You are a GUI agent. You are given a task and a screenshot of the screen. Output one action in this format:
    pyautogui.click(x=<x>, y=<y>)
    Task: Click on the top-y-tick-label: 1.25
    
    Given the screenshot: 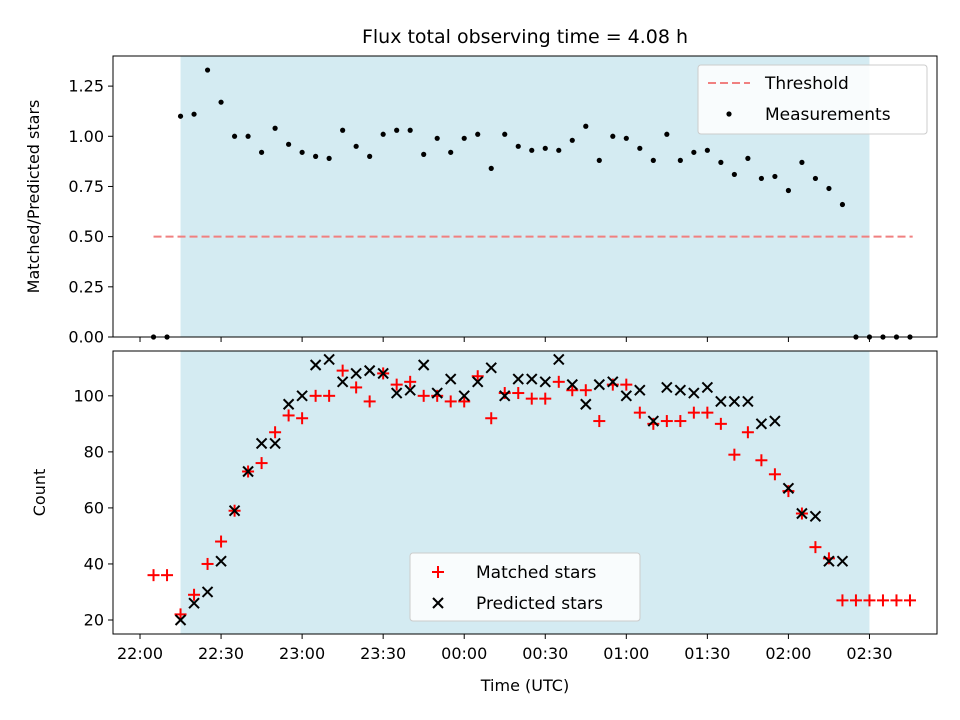 What is the action you would take?
    pyautogui.click(x=86, y=86)
    